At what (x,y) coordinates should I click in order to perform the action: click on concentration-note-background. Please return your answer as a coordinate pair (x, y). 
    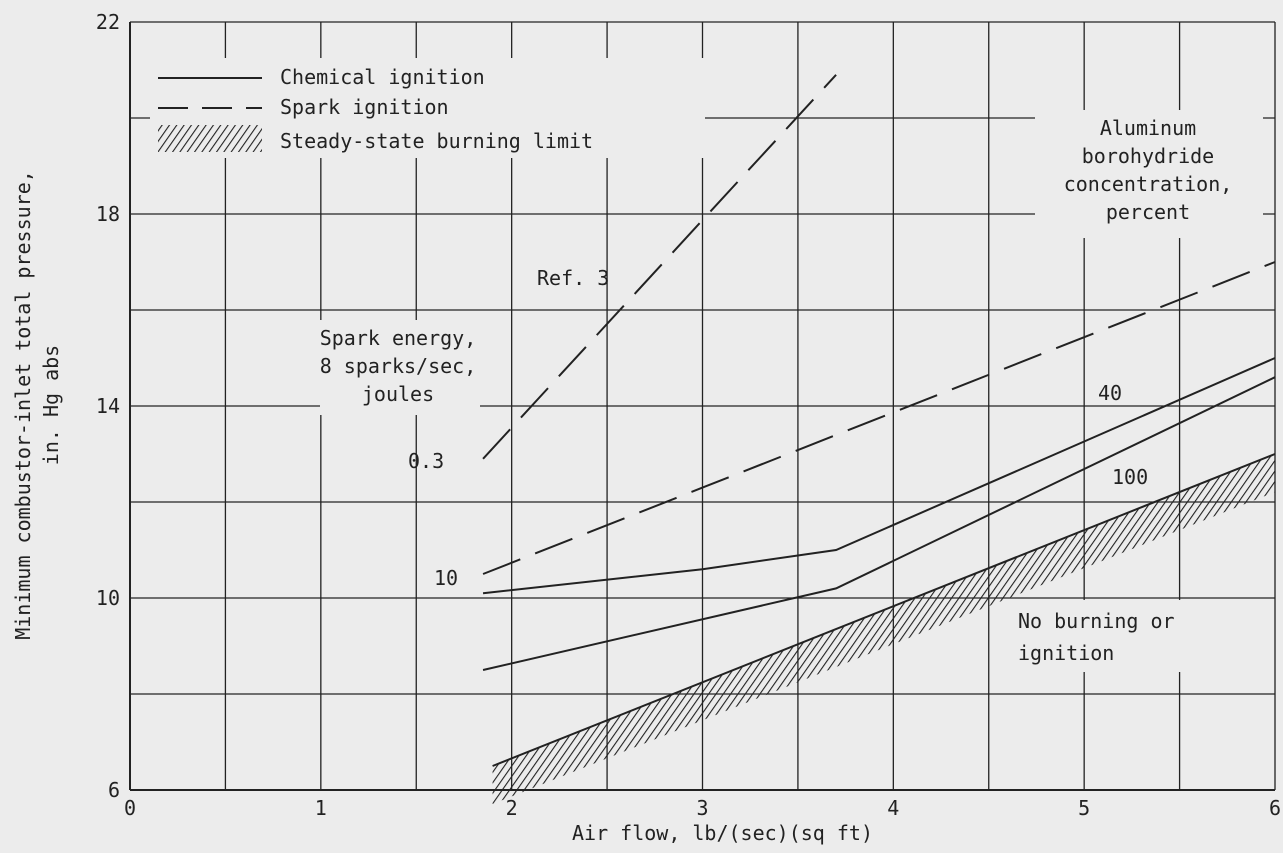
    Looking at the image, I should click on (1149, 174).